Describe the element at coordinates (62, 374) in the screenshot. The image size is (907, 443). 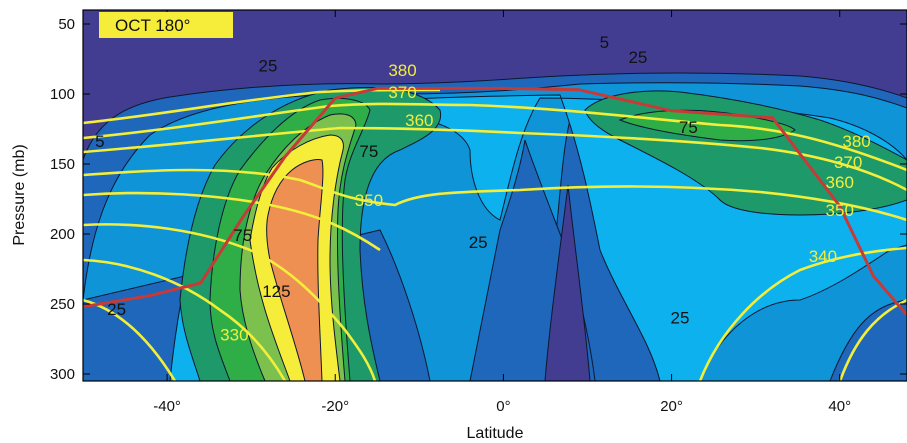
I see `y-tick-label: 300` at that location.